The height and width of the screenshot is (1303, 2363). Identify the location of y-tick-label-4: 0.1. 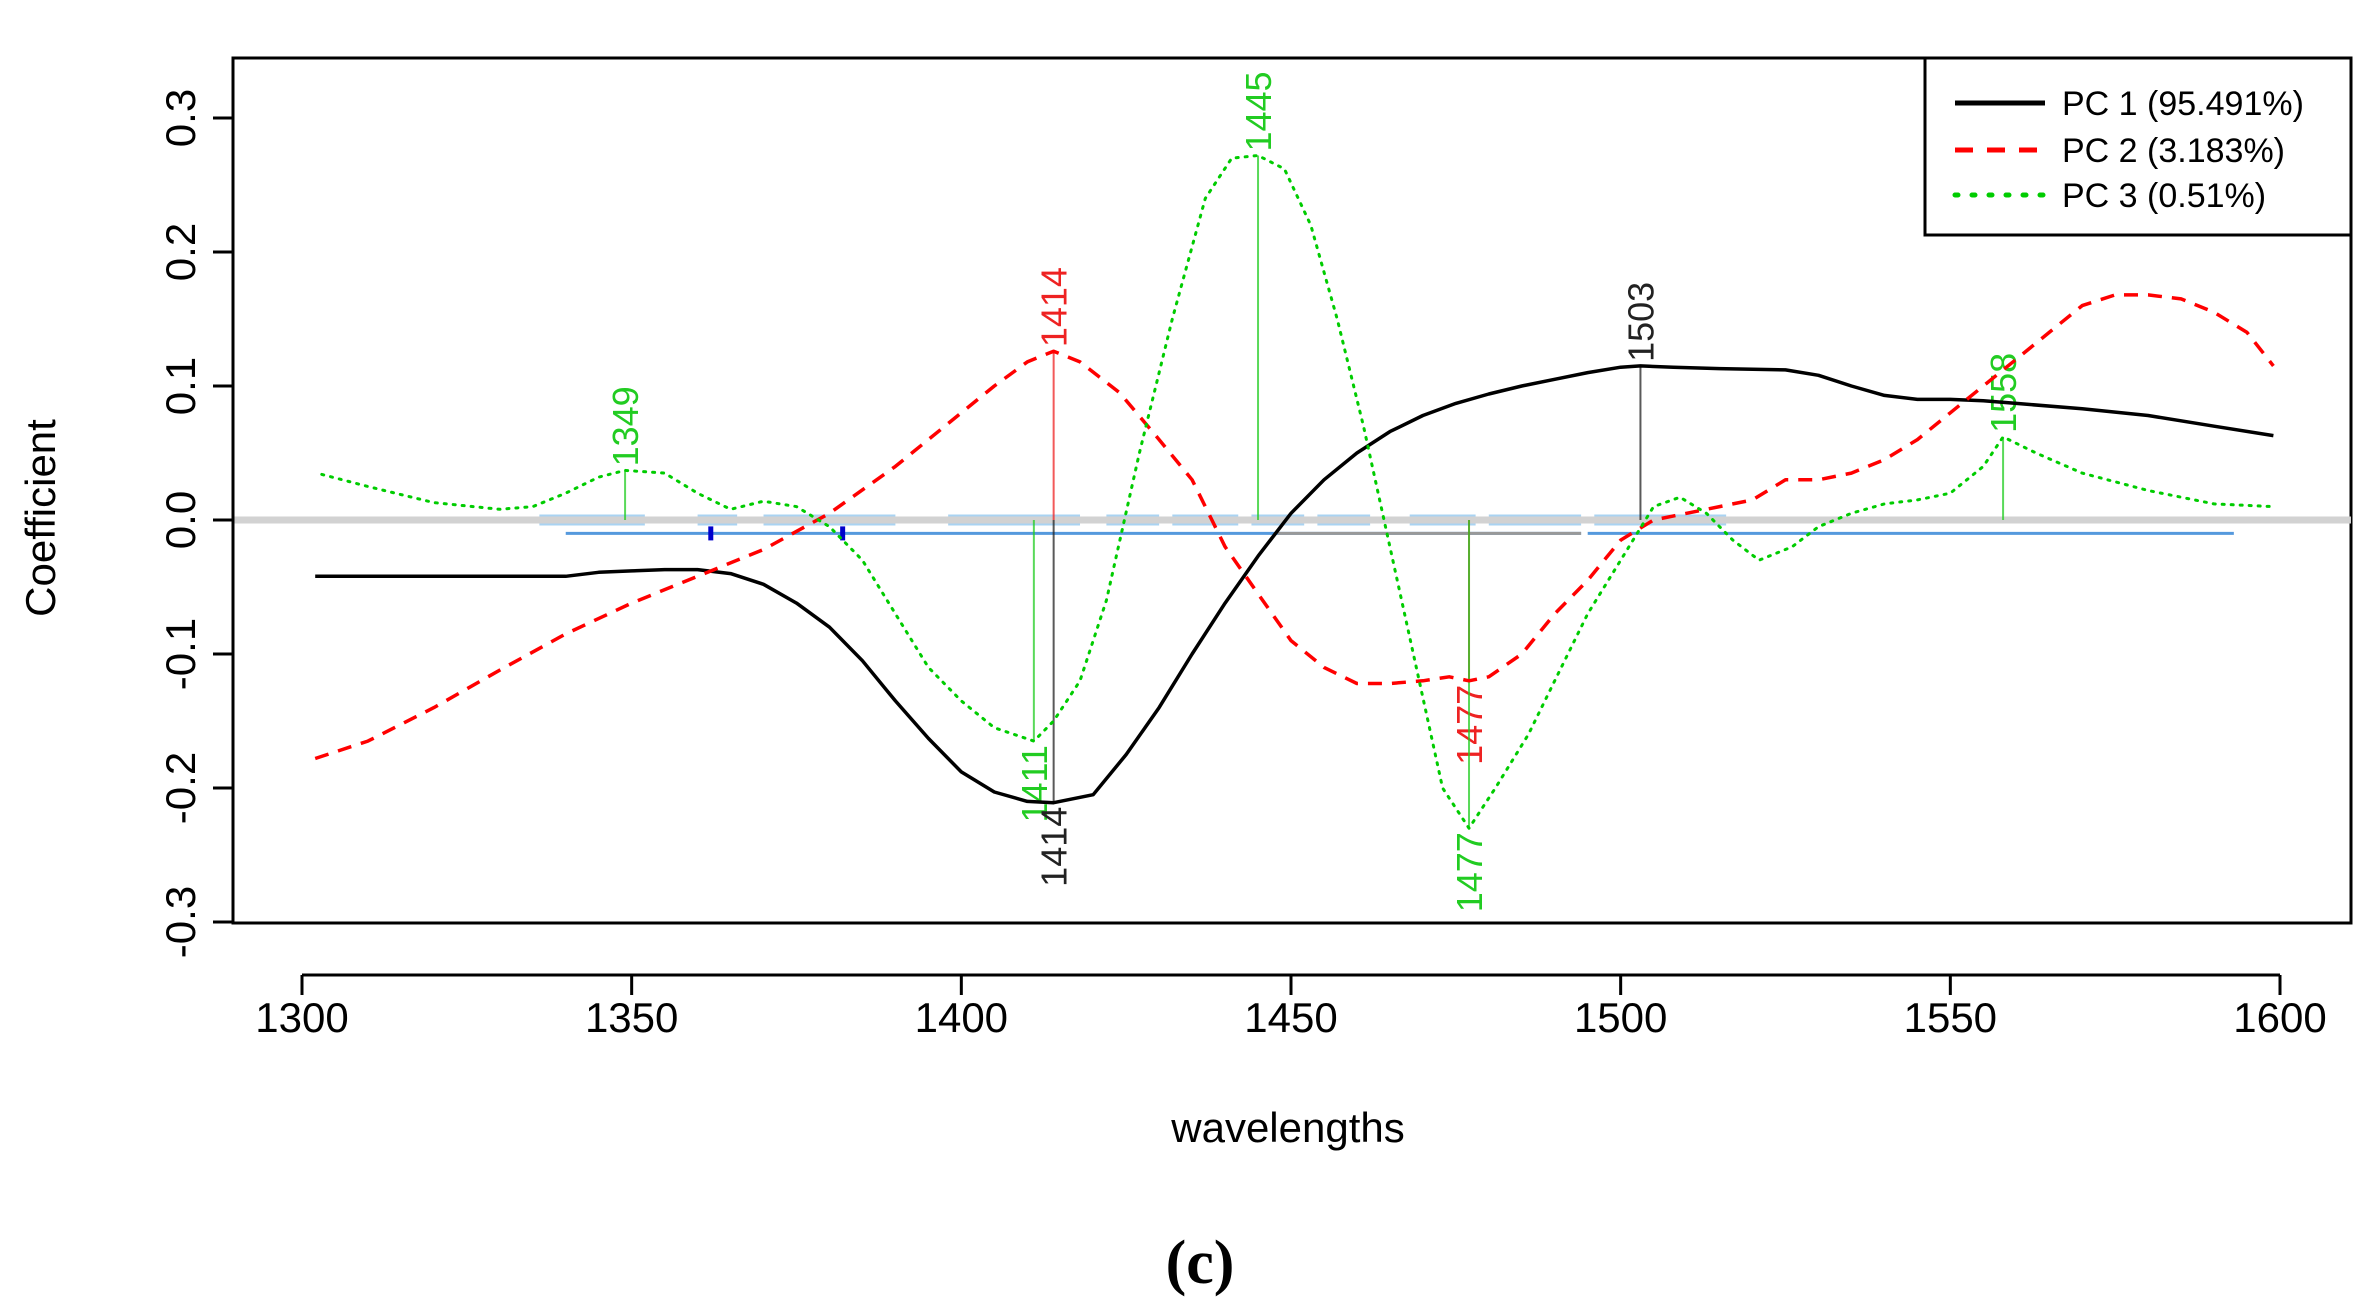
(180, 386).